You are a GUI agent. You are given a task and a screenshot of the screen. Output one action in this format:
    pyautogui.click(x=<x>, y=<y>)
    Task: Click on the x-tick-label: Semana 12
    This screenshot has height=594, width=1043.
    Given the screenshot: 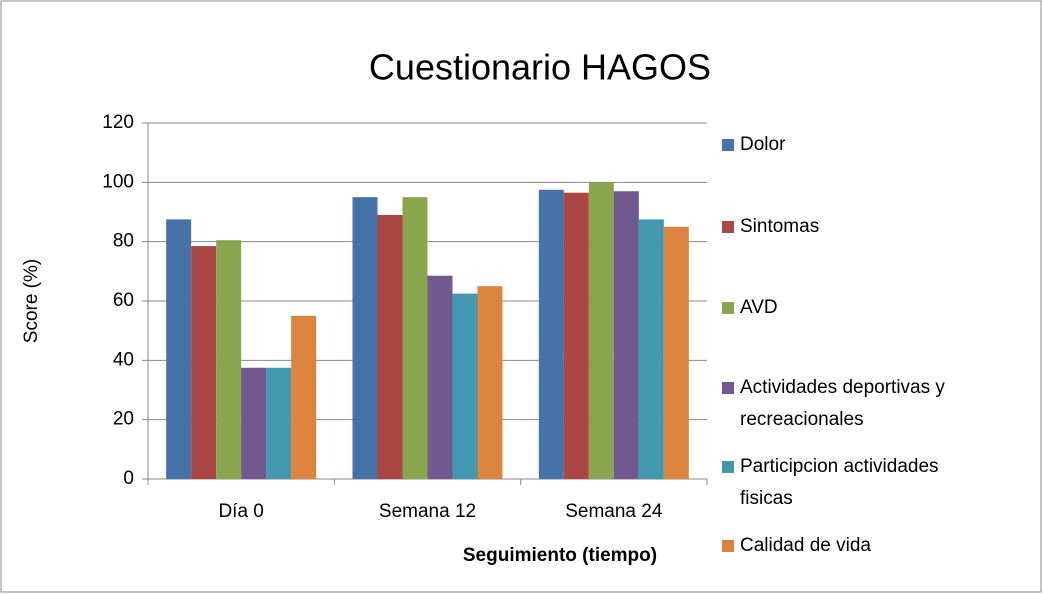 What is the action you would take?
    pyautogui.click(x=427, y=511)
    